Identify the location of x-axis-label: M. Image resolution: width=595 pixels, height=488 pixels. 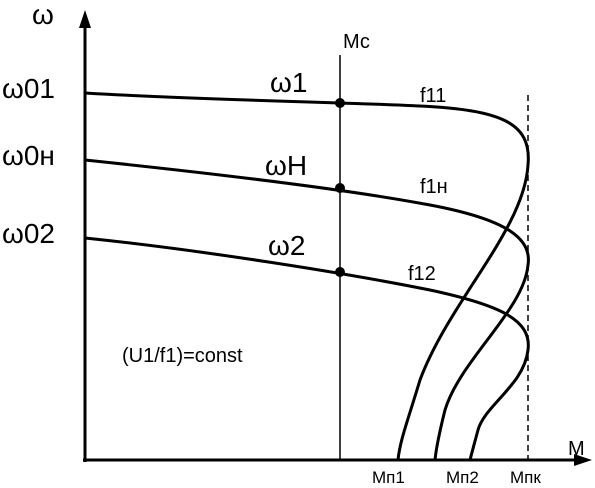
(576, 449).